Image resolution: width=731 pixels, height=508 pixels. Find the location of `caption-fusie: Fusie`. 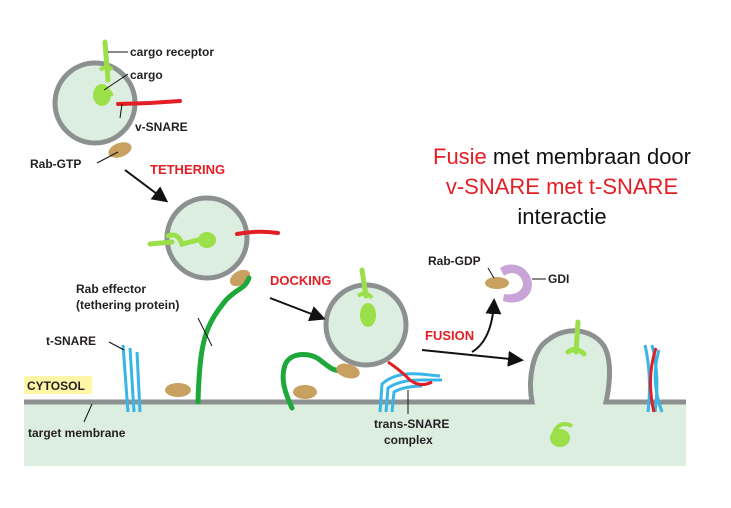

caption-fusie: Fusie is located at coordinates (460, 156).